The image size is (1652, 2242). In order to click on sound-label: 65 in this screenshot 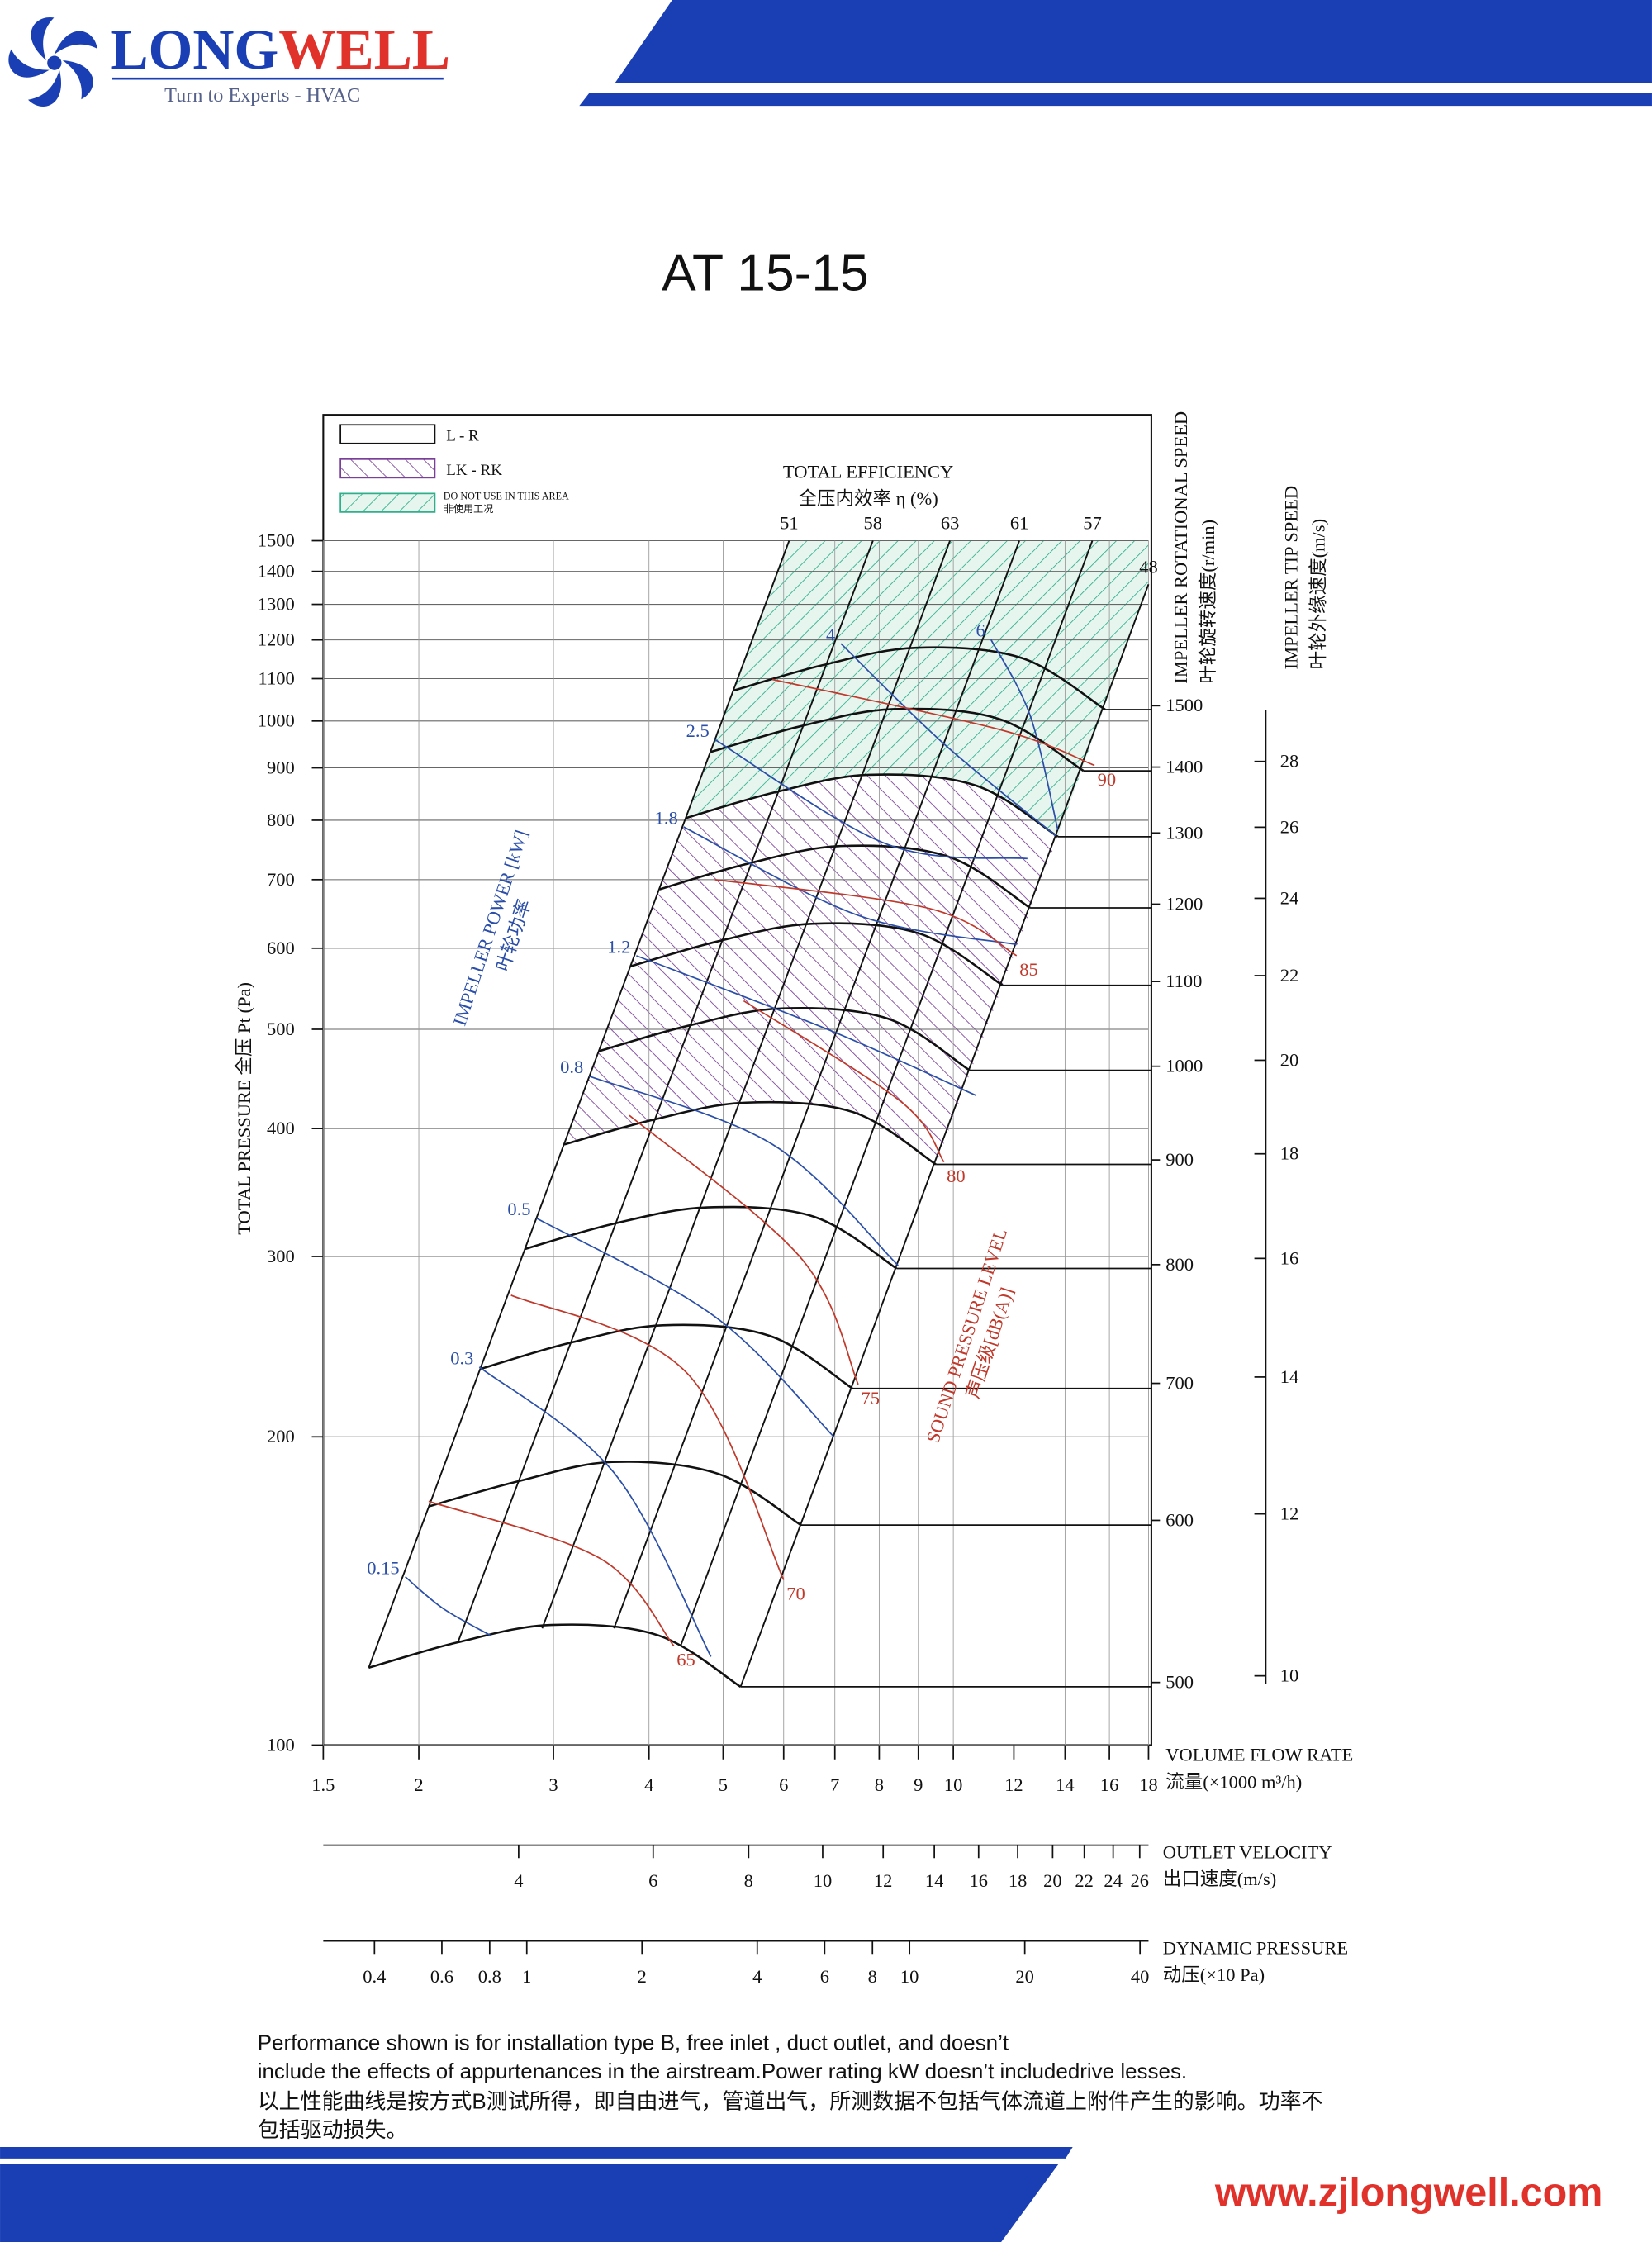, I will do `click(685, 1660)`.